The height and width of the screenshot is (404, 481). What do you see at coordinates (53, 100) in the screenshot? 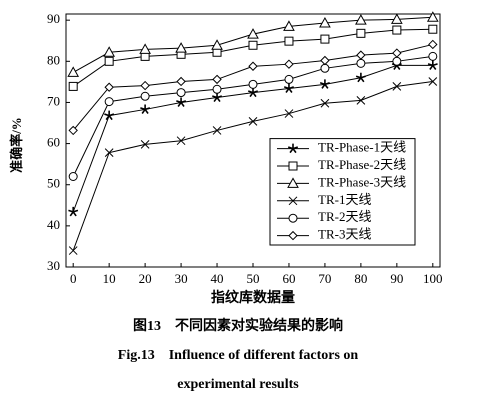
I see `y-tick-label: 70` at bounding box center [53, 100].